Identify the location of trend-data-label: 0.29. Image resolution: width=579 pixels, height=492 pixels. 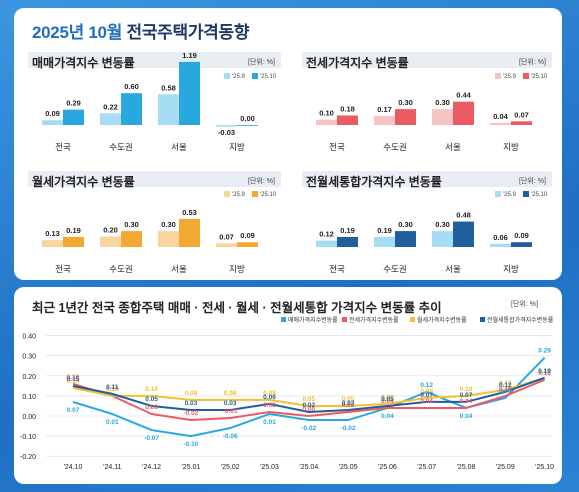
(544, 351).